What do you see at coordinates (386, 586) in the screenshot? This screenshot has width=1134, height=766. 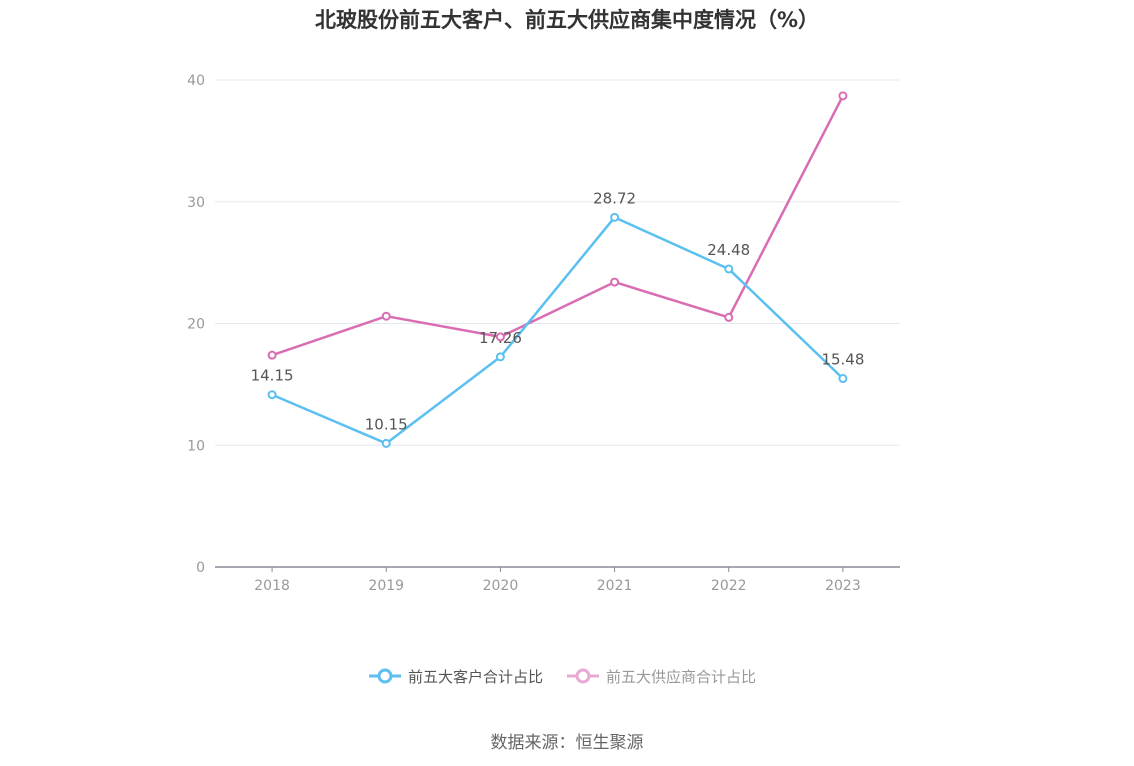 I see `x-tick-label: 2019` at bounding box center [386, 586].